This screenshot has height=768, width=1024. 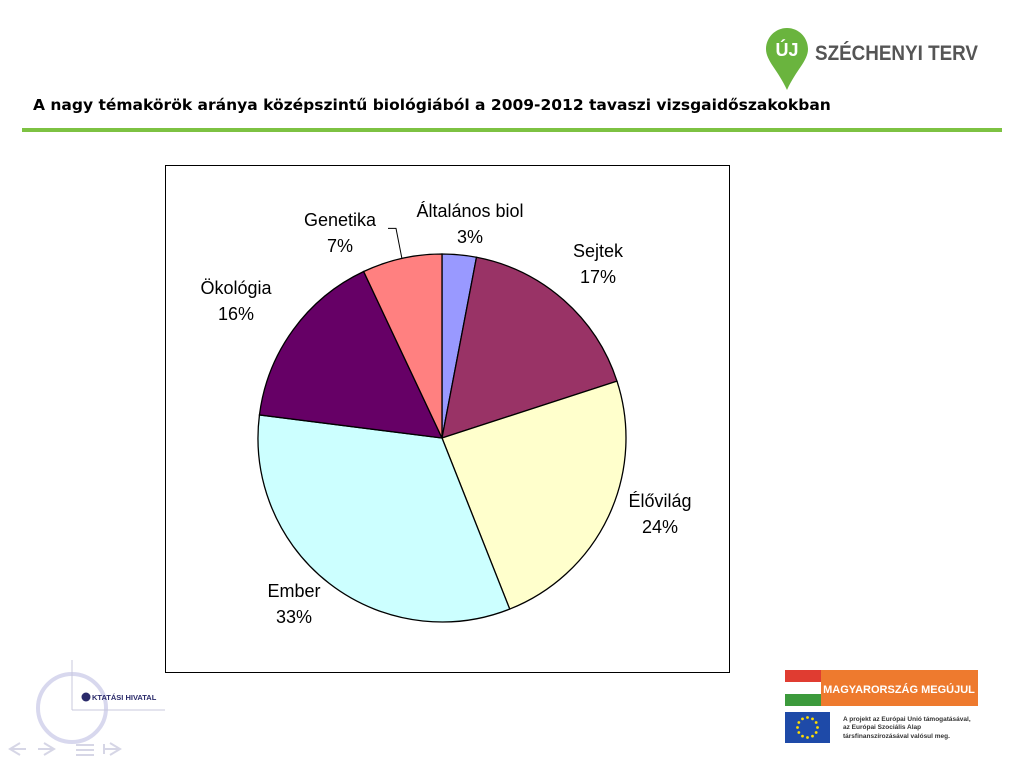 What do you see at coordinates (124, 697) in the screenshot?
I see `okt-logo-text: KTATÁSI HIVATAL` at bounding box center [124, 697].